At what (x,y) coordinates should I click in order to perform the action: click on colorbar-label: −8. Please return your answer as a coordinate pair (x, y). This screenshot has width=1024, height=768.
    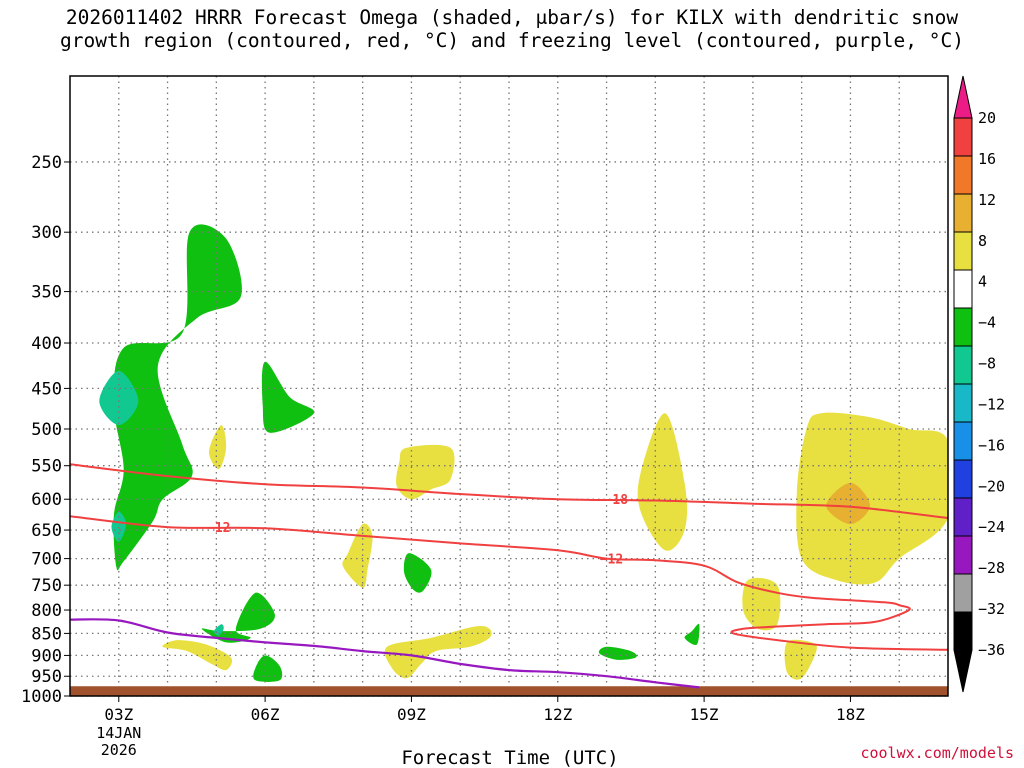
    Looking at the image, I should click on (987, 364).